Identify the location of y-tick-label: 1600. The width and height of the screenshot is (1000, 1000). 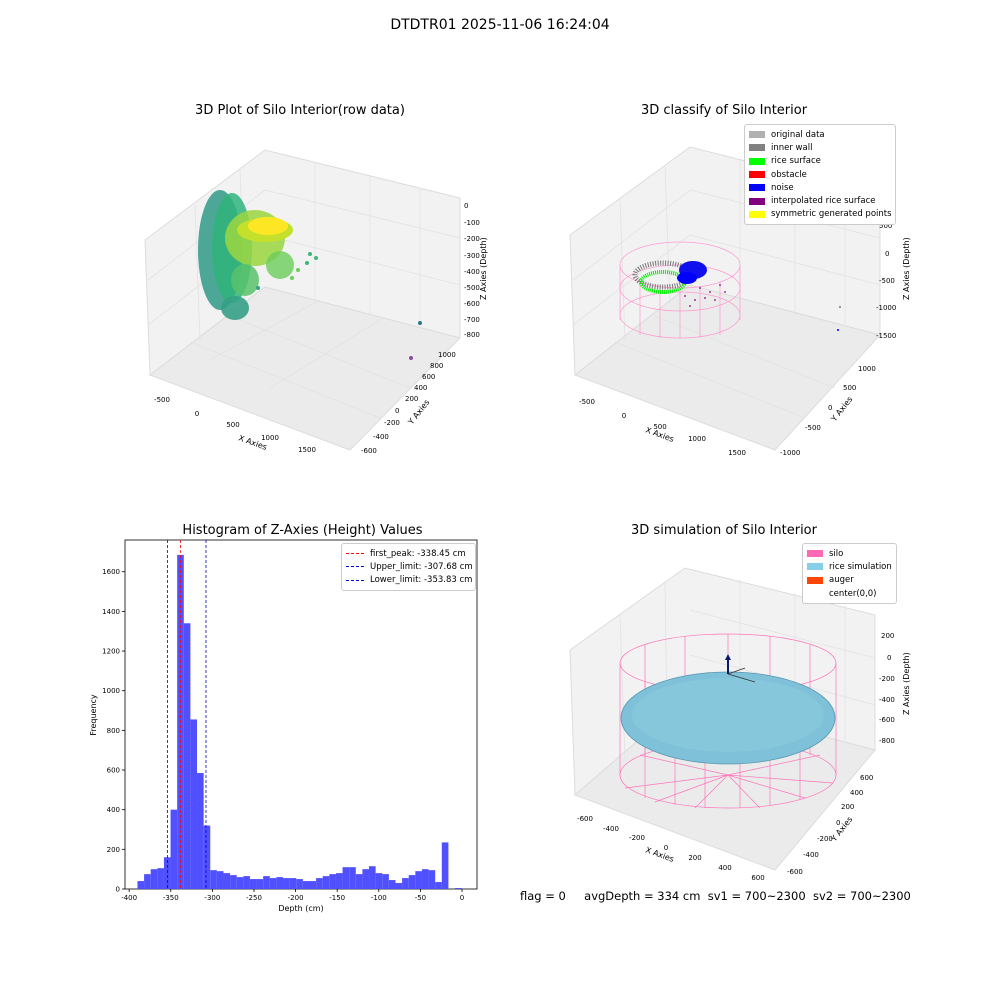
(111, 572).